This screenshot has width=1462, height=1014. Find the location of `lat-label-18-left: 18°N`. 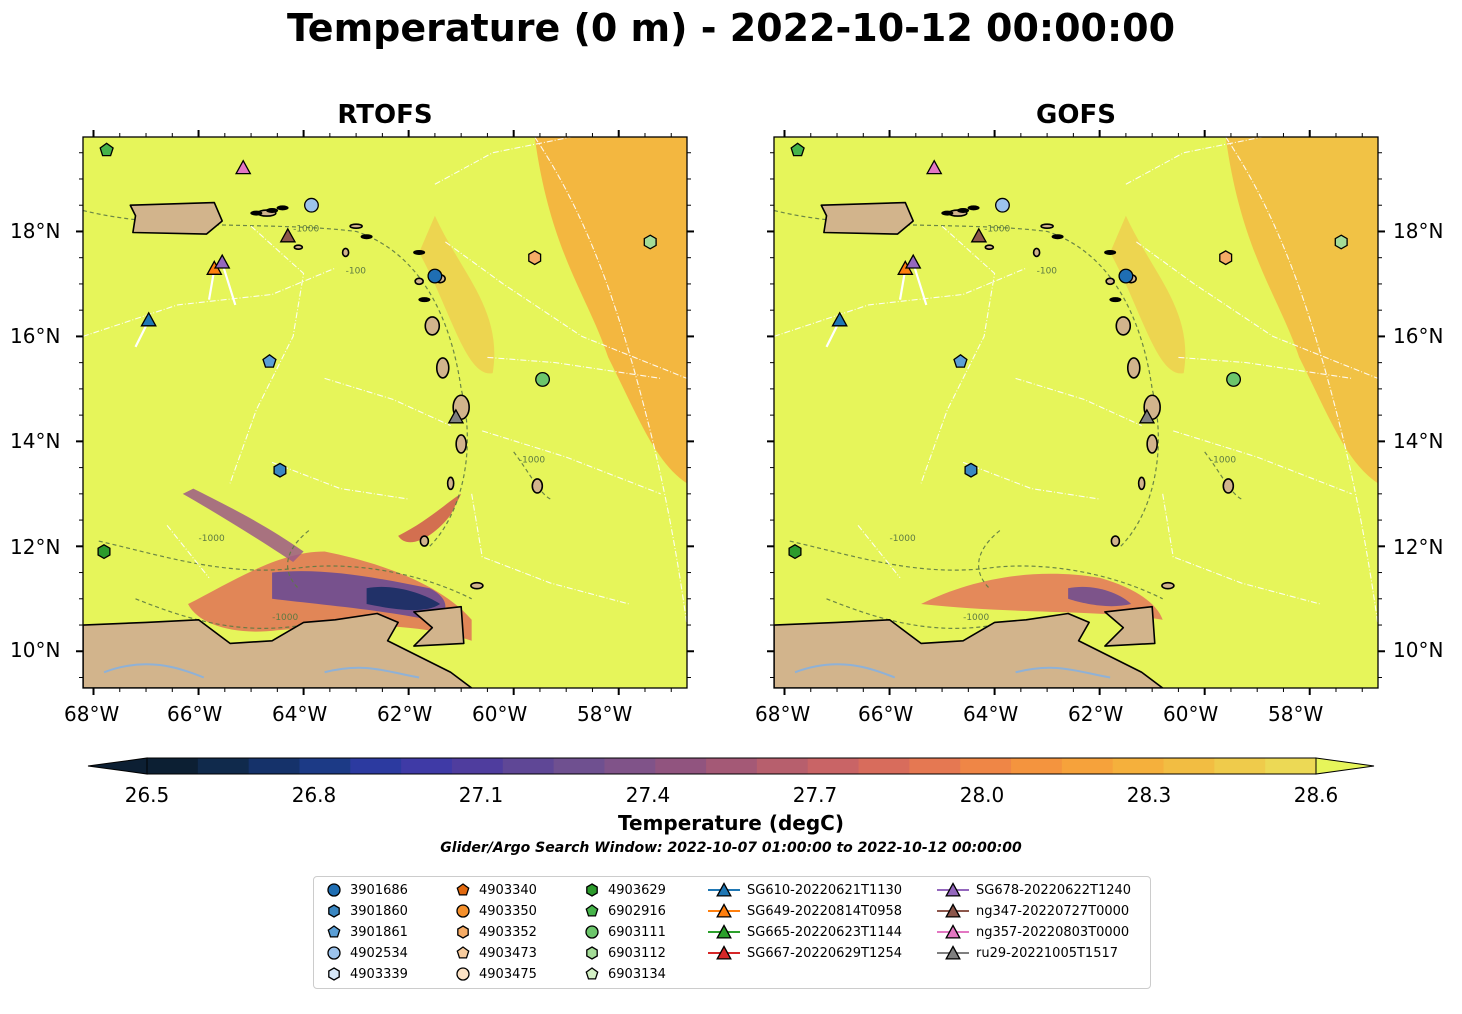

lat-label-18-left: 18°N is located at coordinates (35, 231).